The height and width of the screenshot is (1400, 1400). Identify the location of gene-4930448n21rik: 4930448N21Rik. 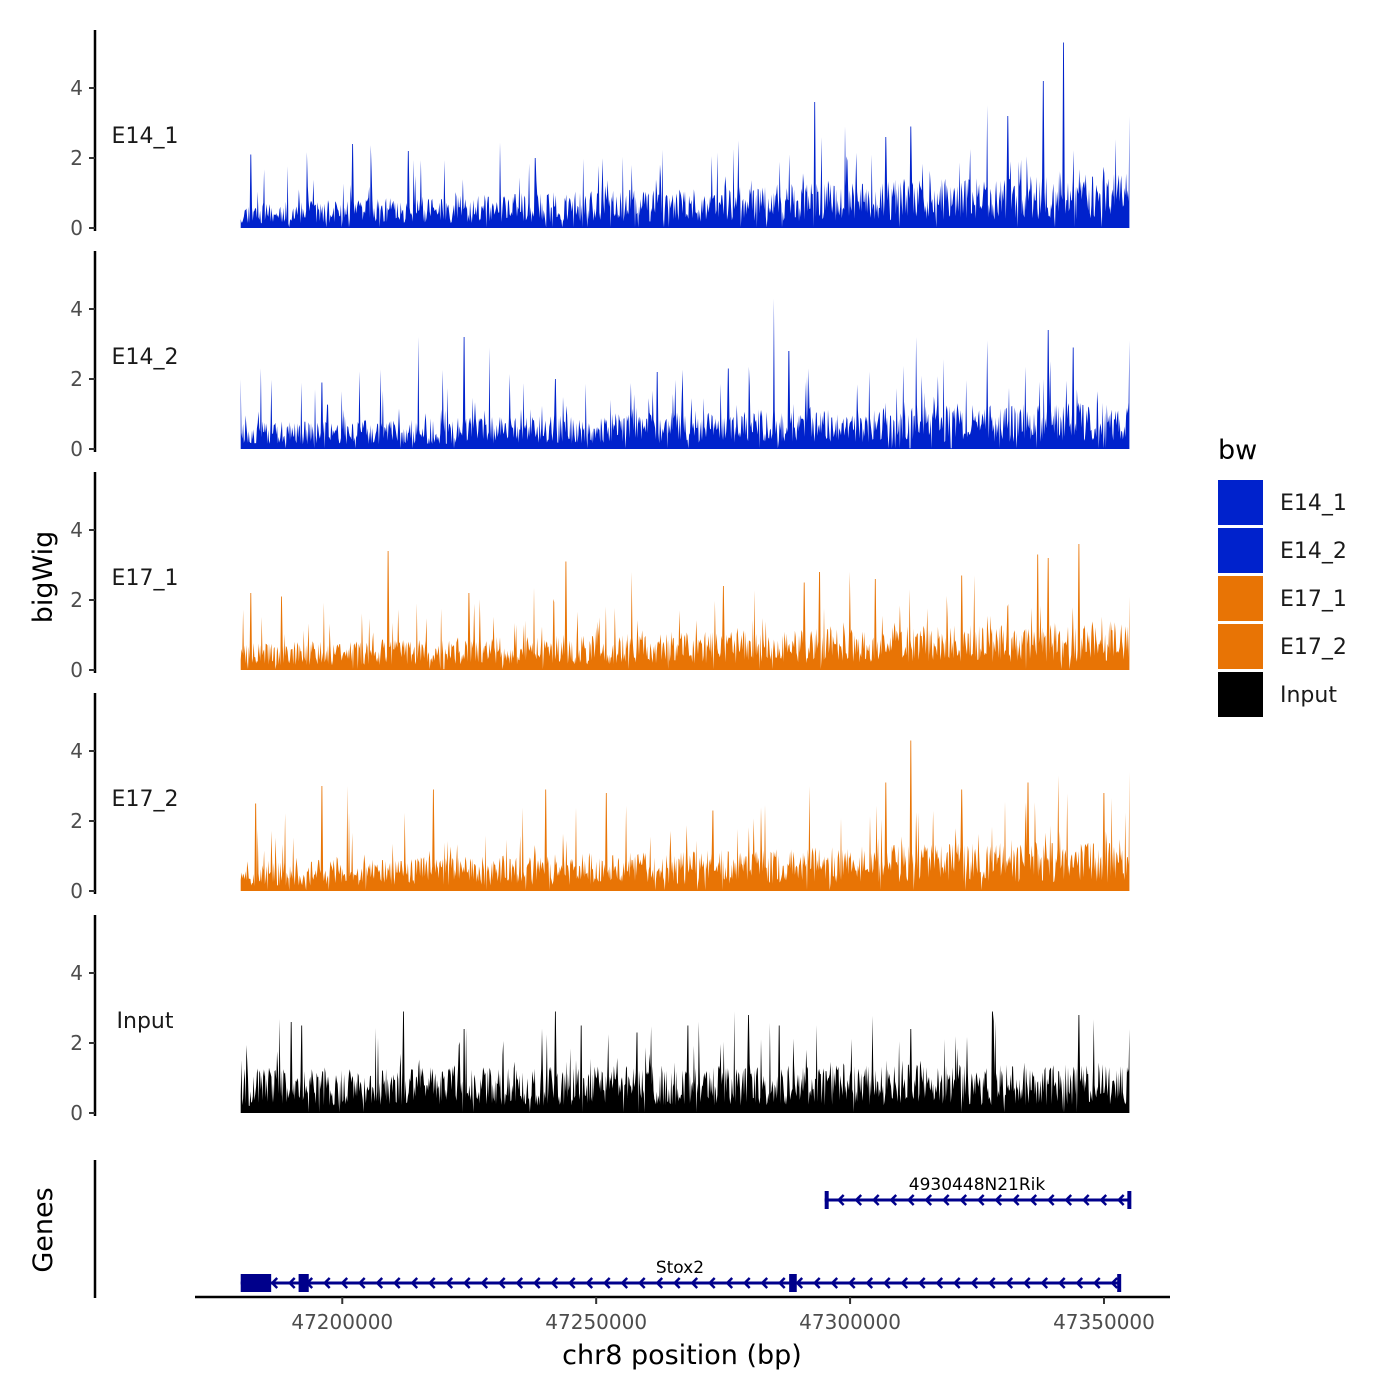
(978, 1192).